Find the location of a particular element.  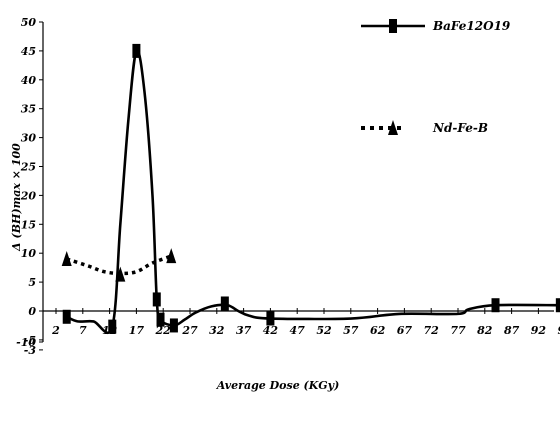

legend: BaFe12O19 Nd-Fe-B is located at coordinates (436, 77).